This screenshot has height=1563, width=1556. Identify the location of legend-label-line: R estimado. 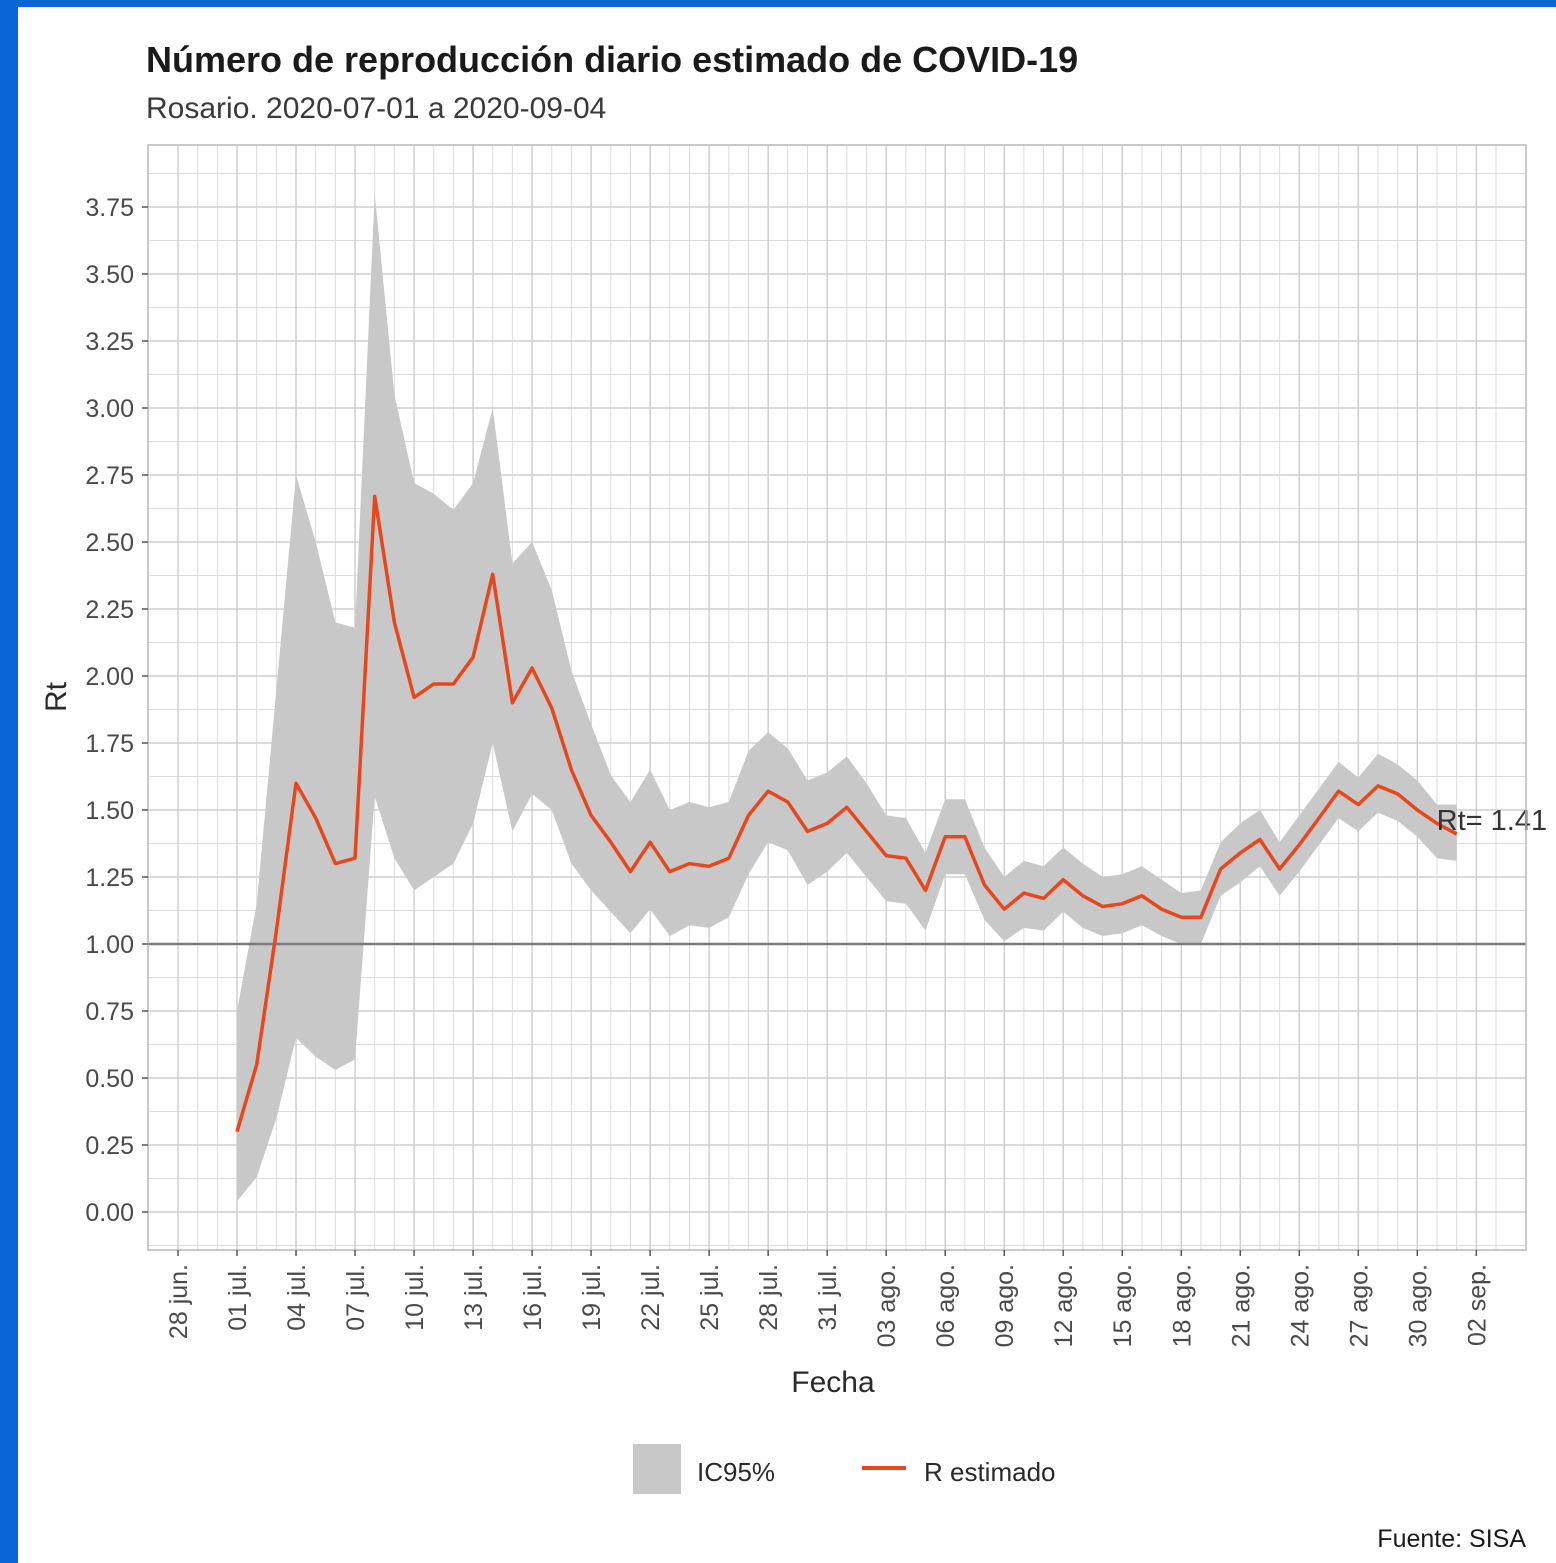
(990, 1472).